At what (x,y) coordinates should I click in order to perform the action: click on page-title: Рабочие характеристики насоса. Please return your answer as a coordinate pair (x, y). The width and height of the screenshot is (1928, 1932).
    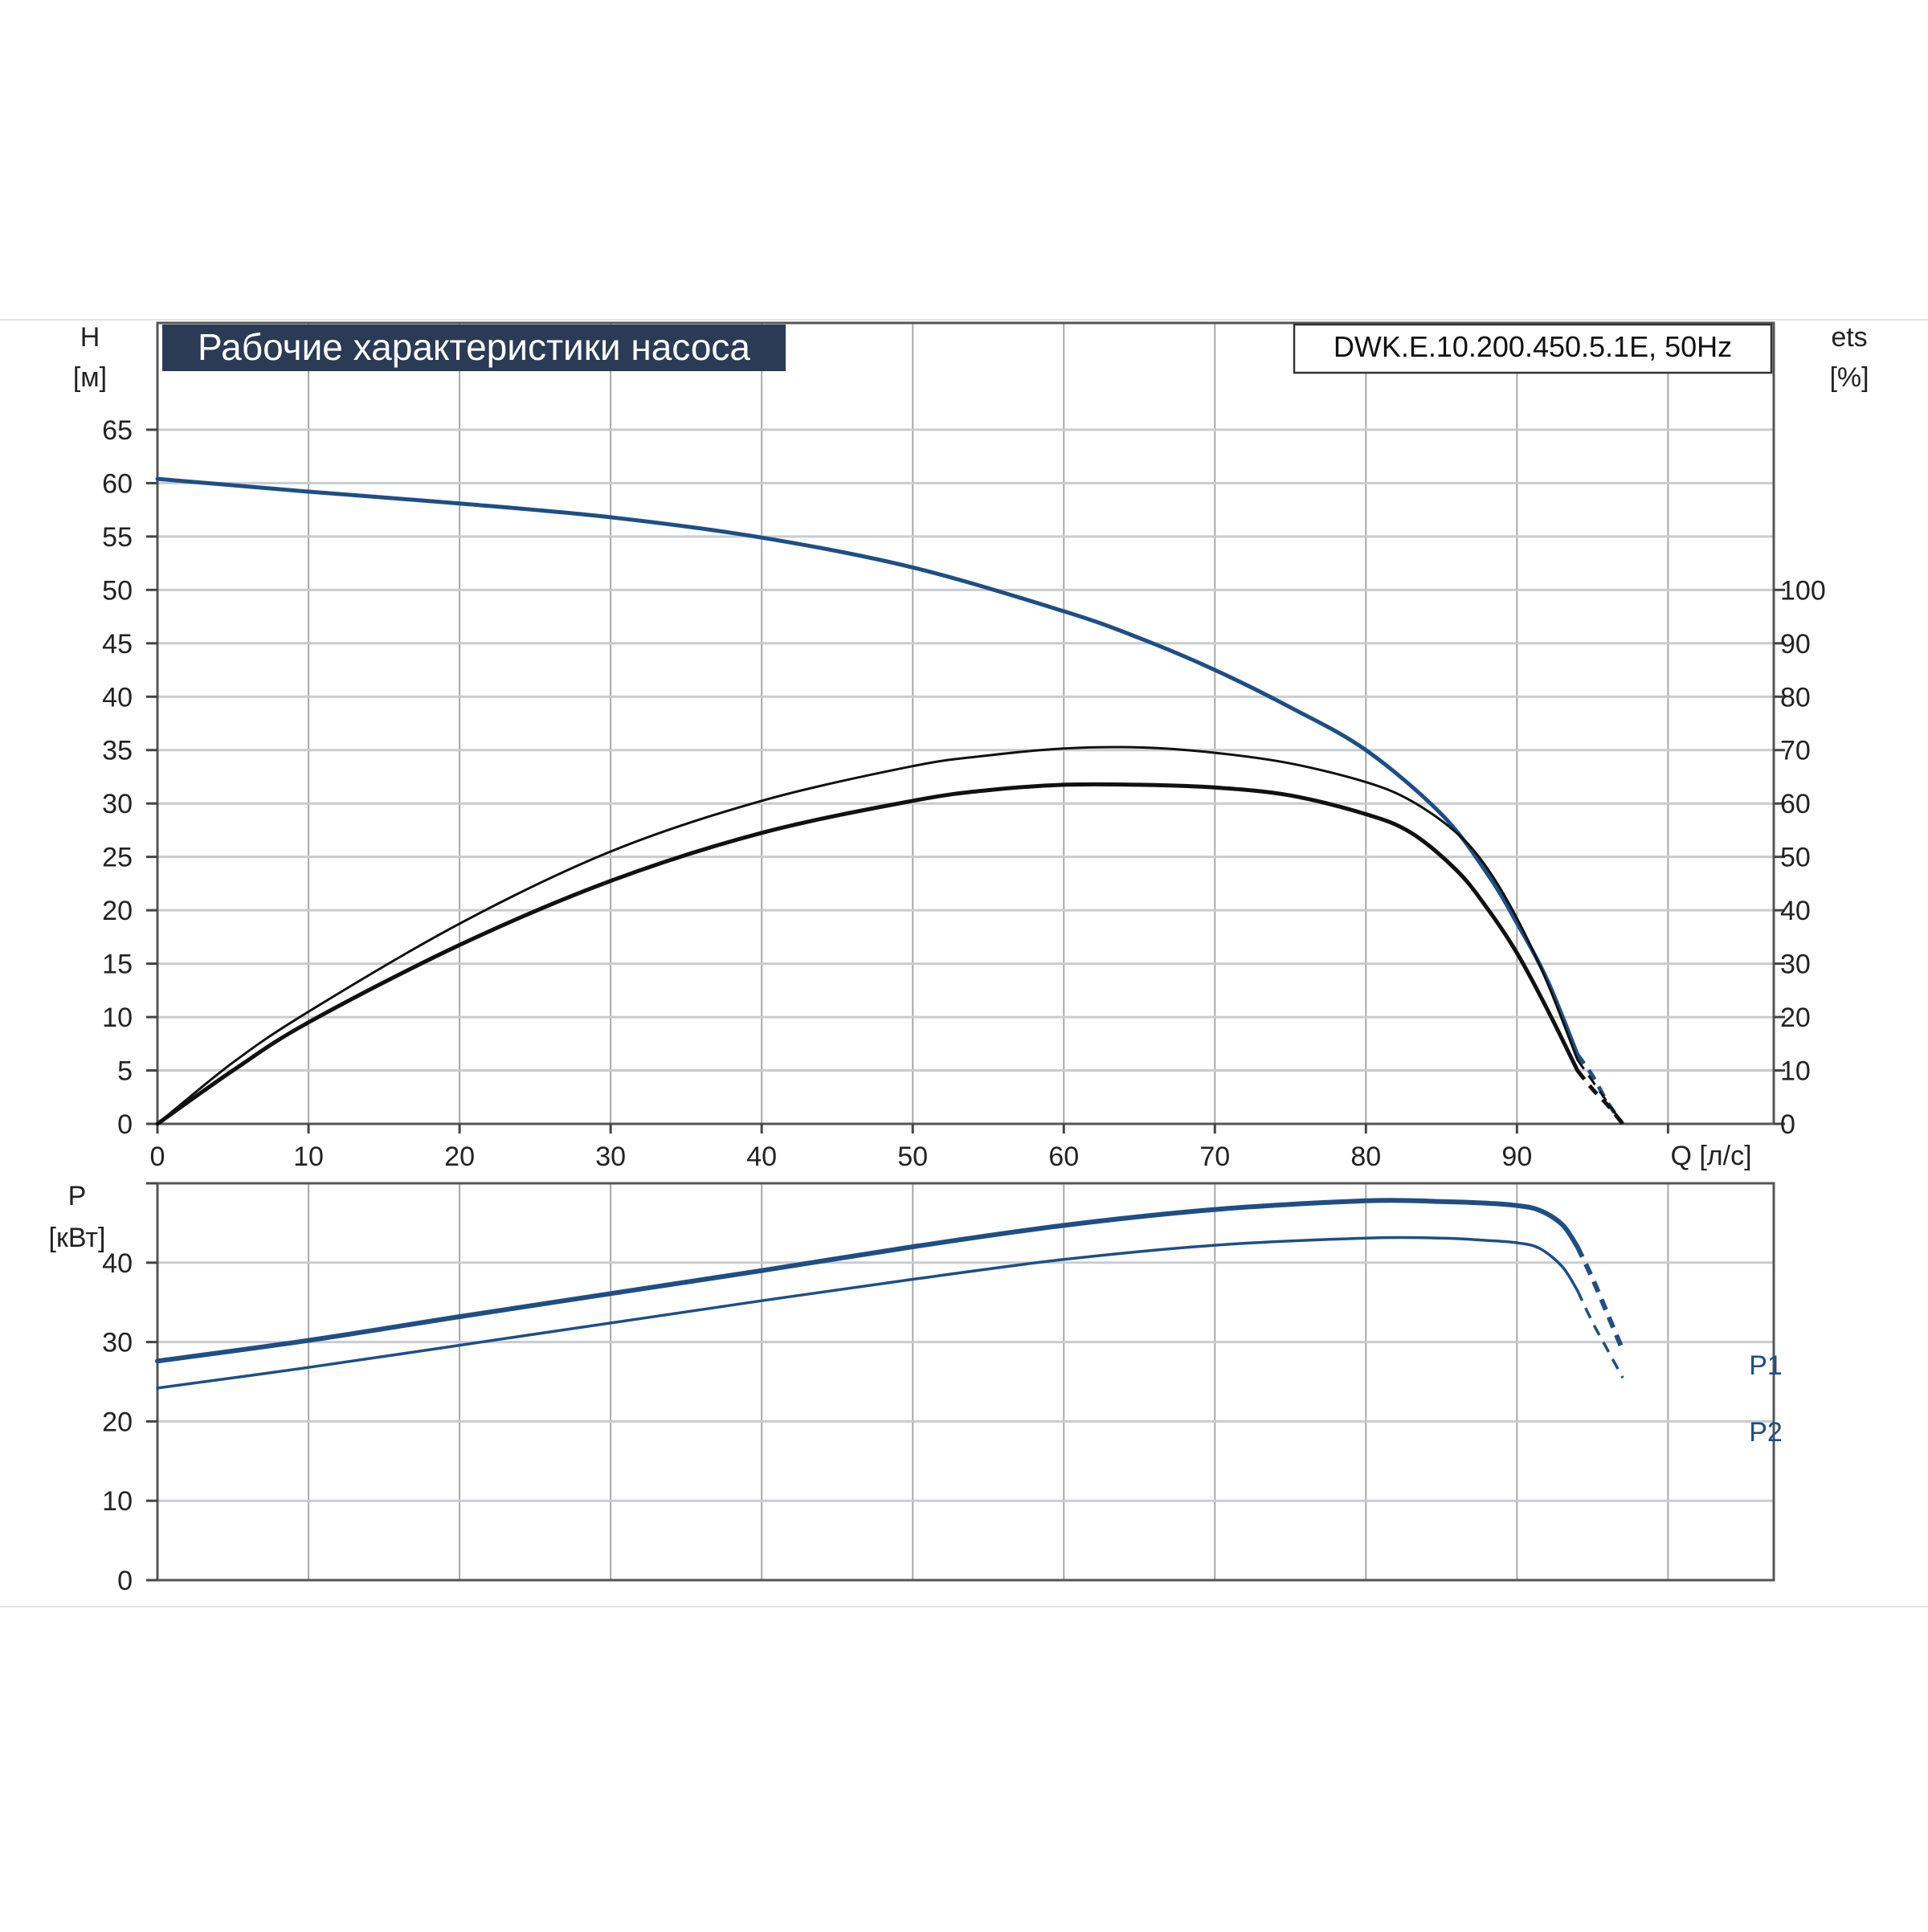
    Looking at the image, I should click on (474, 347).